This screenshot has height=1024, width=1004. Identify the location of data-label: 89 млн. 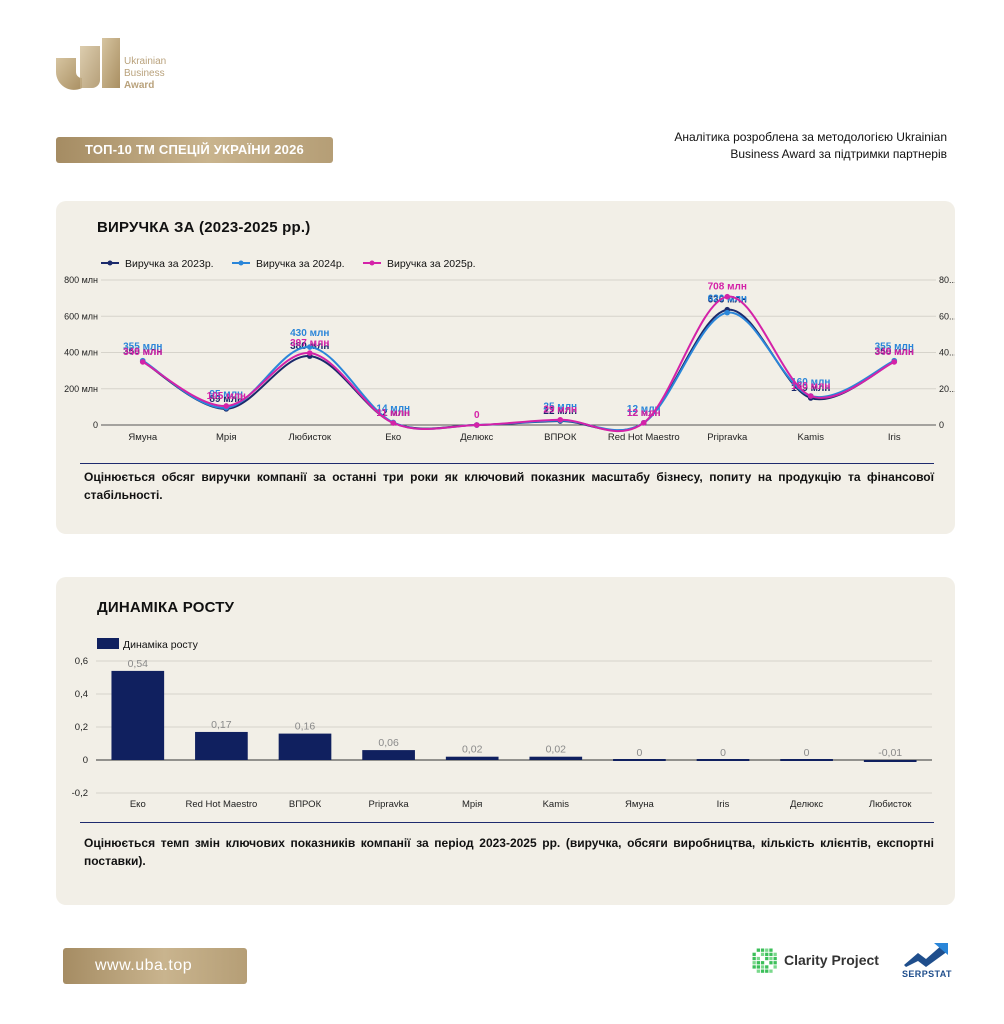
(226, 399).